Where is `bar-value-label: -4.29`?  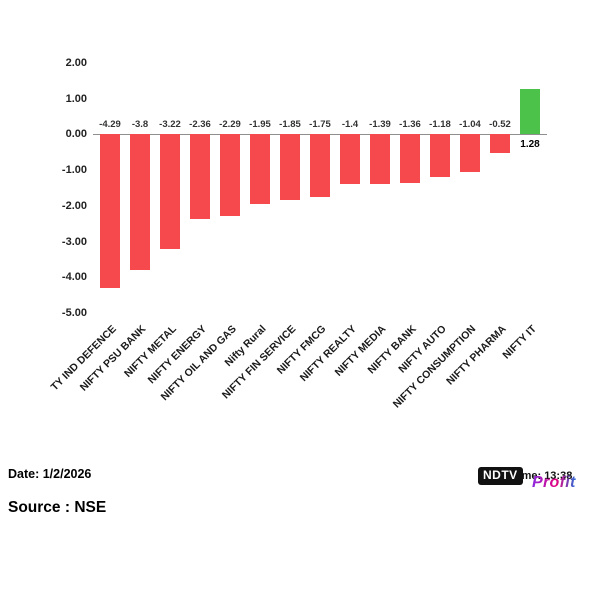 bar-value-label: -4.29 is located at coordinates (110, 125).